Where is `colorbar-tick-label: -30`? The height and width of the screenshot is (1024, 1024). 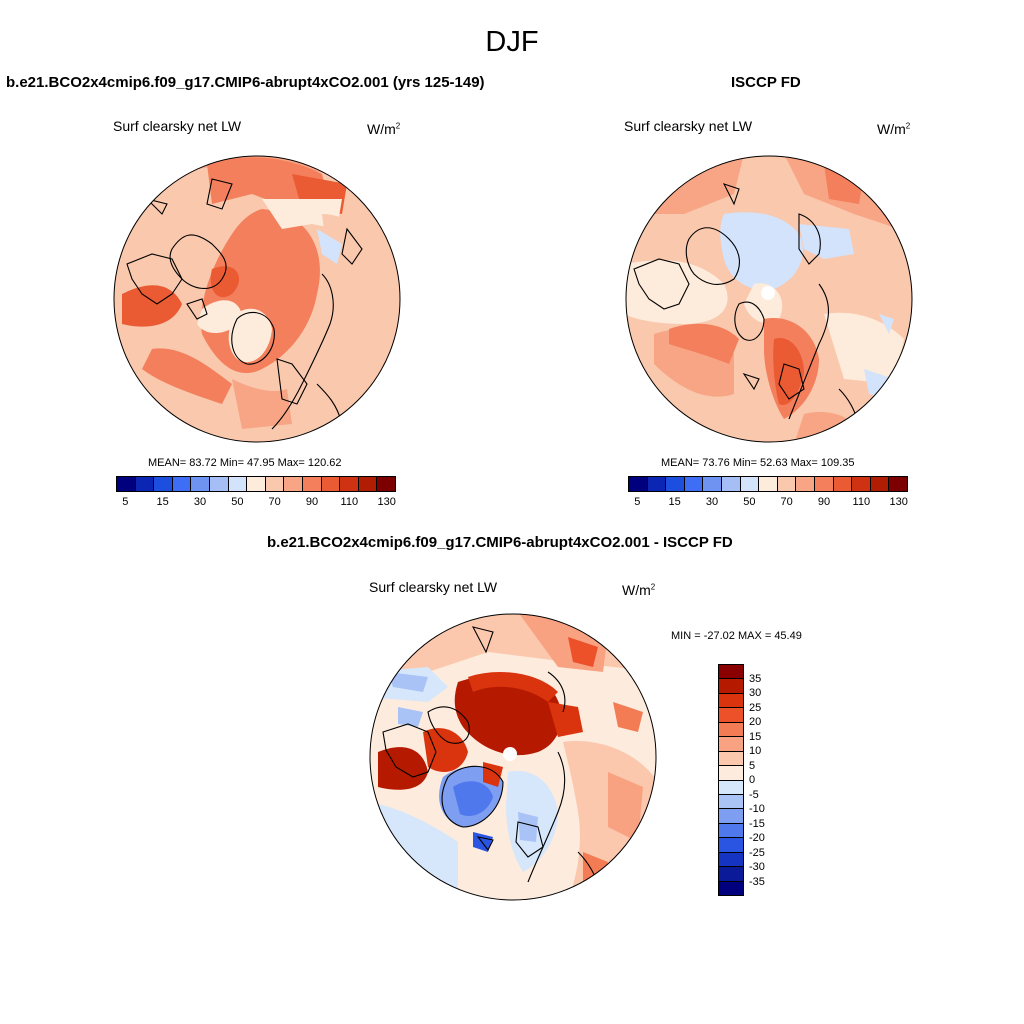 colorbar-tick-label: -30 is located at coordinates (757, 867).